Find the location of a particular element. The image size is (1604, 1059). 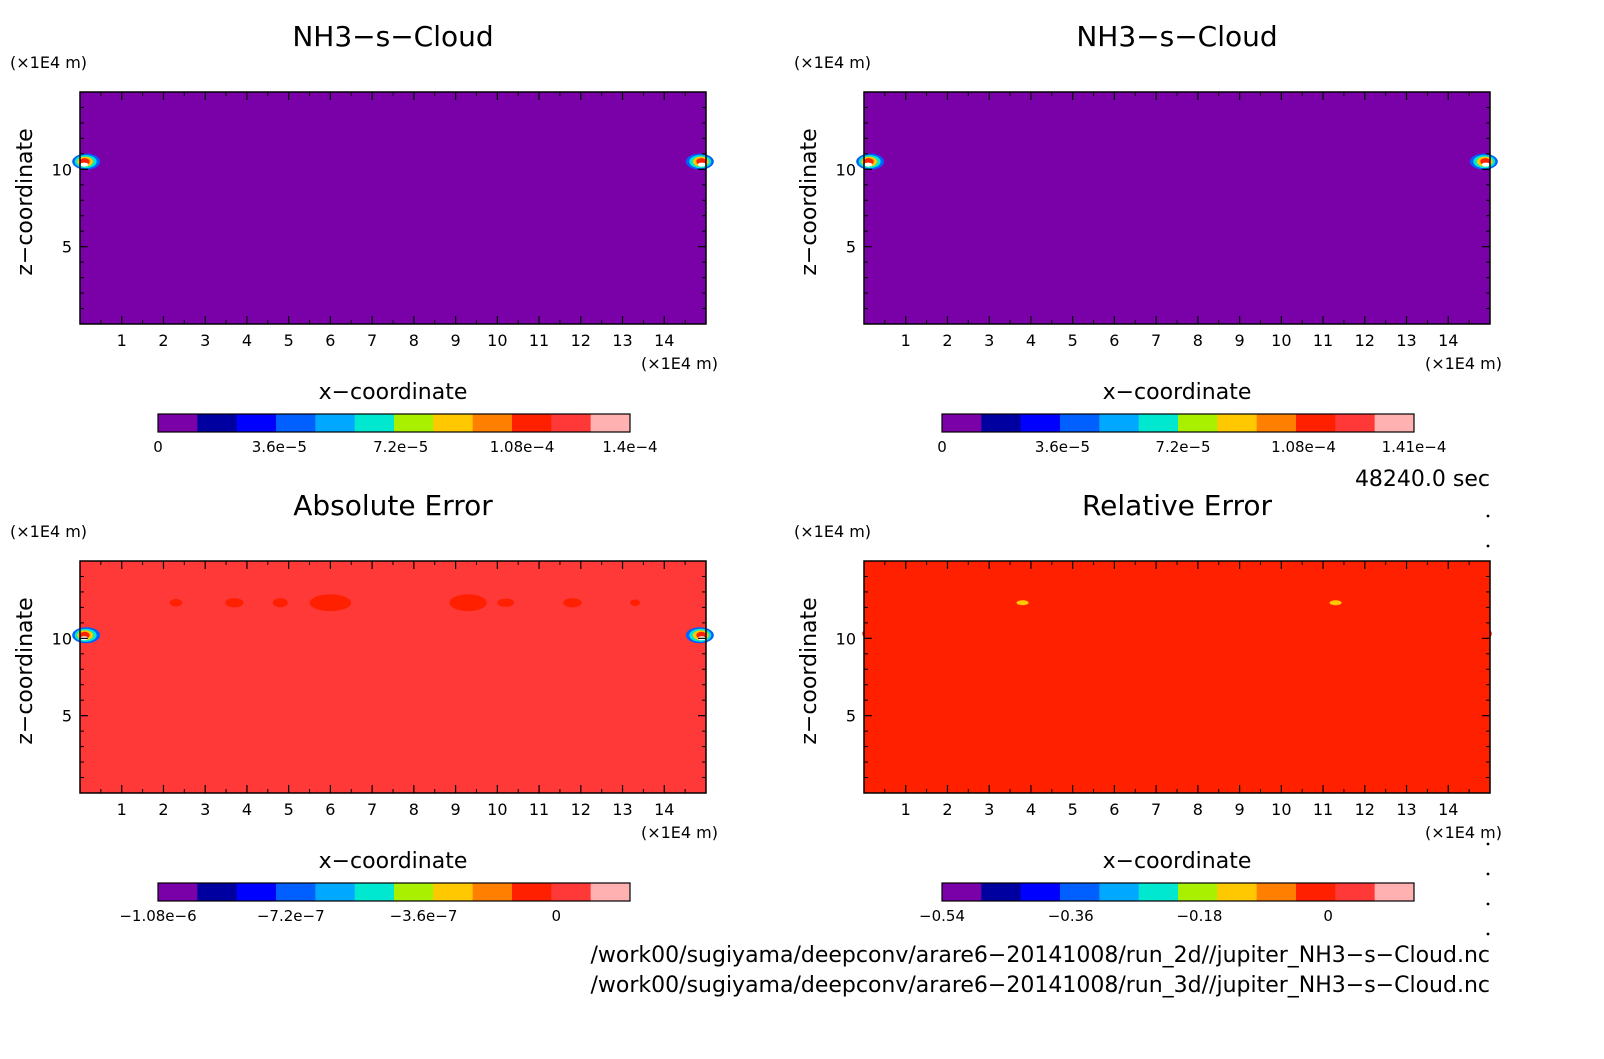

x-tick-label: 14 is located at coordinates (664, 340).